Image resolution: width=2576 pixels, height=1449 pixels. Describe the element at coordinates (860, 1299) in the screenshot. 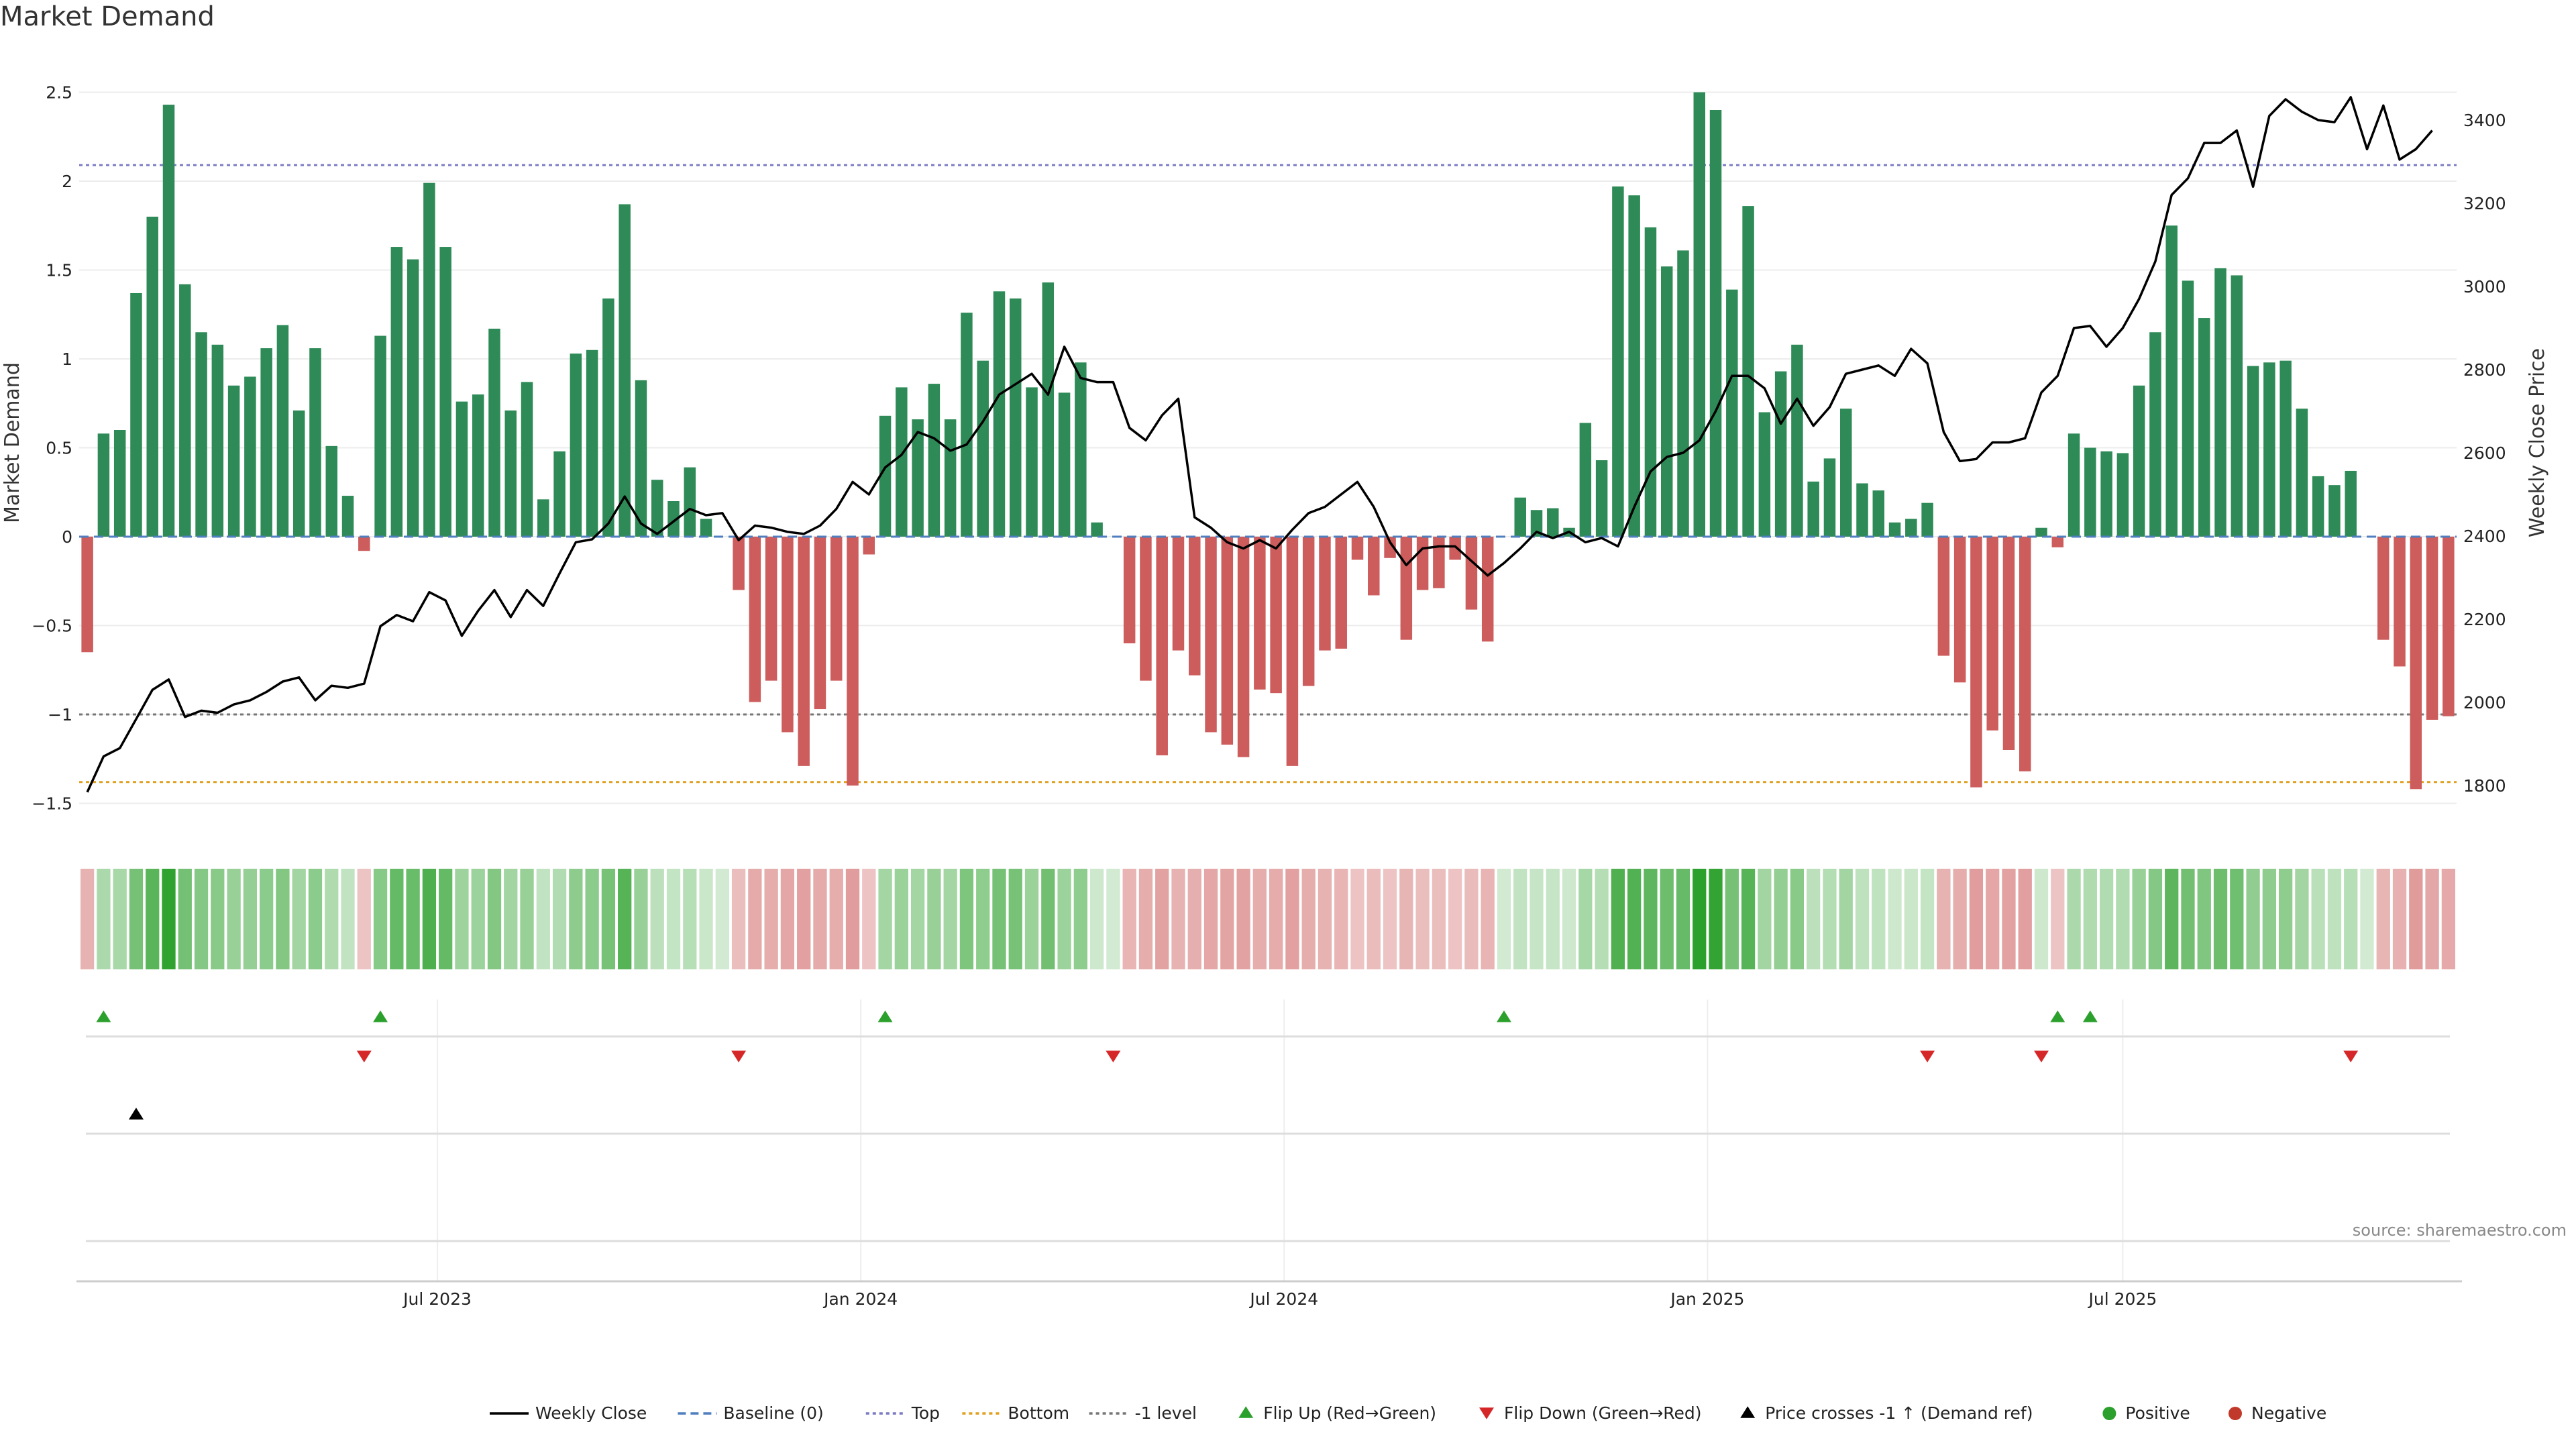

I see `x-tick-label: Jan 2024` at that location.